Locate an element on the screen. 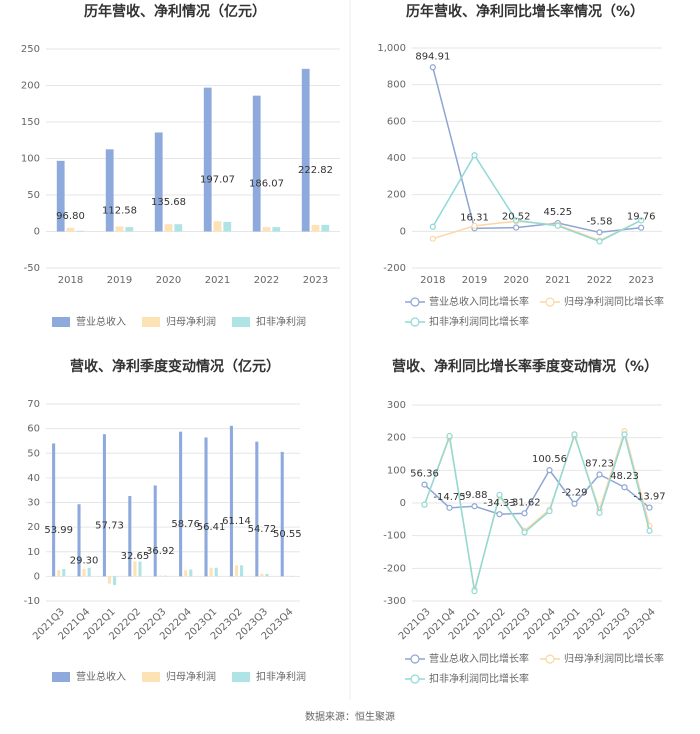  data-label: 100.56 is located at coordinates (549, 459).